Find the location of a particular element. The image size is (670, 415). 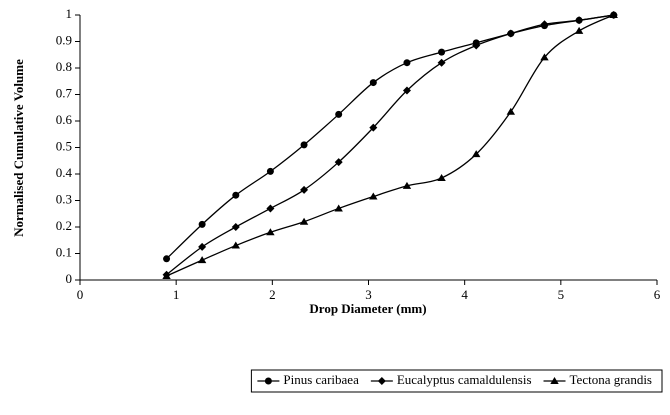

x-tick-label: 6 is located at coordinates (657, 294).